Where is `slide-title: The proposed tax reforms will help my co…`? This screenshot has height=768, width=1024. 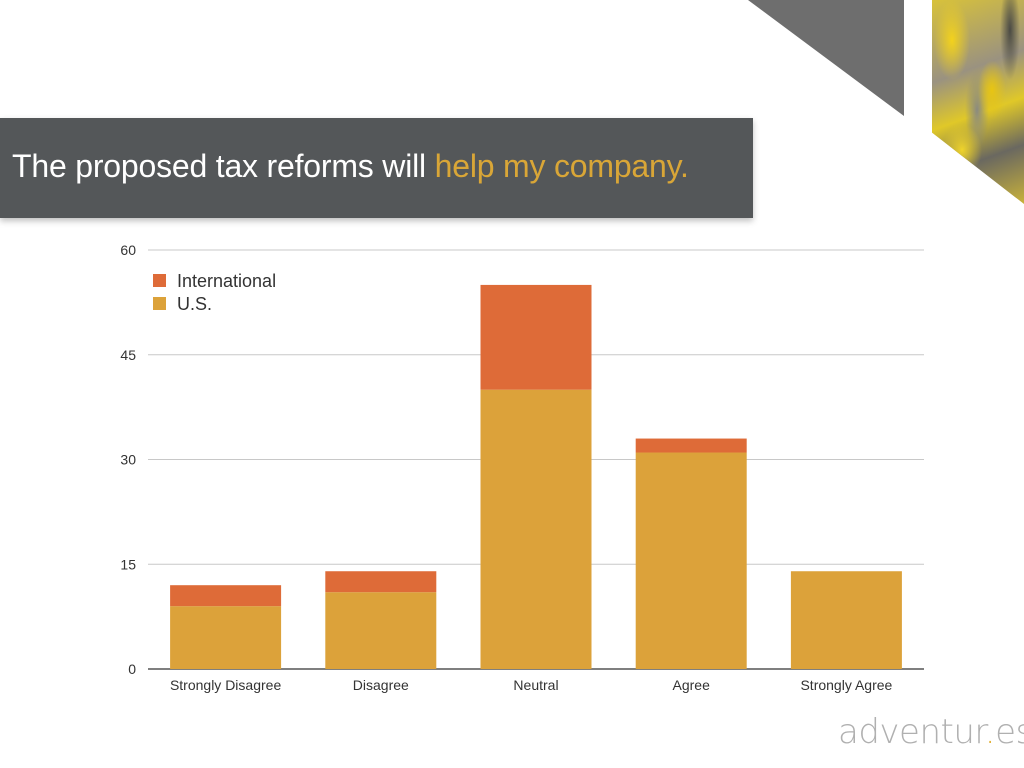
slide-title: The proposed tax reforms will help my co… is located at coordinates (350, 166).